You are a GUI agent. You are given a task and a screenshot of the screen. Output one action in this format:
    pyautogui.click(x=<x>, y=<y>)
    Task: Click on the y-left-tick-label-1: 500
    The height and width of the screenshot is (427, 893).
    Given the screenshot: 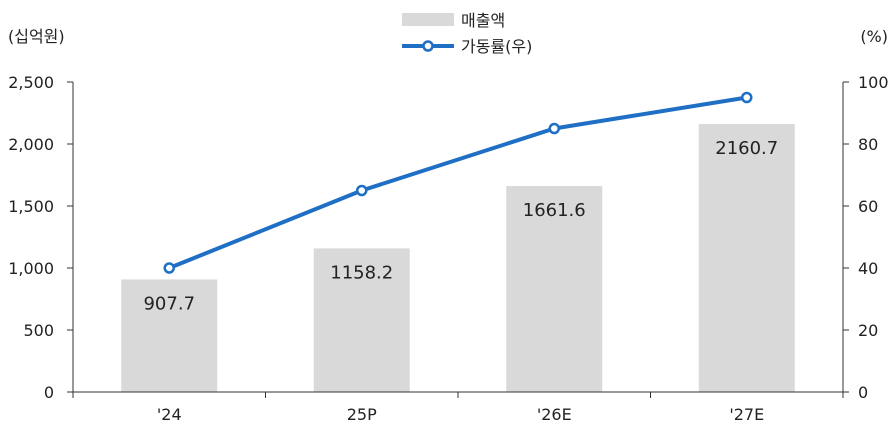 What is the action you would take?
    pyautogui.click(x=38, y=330)
    